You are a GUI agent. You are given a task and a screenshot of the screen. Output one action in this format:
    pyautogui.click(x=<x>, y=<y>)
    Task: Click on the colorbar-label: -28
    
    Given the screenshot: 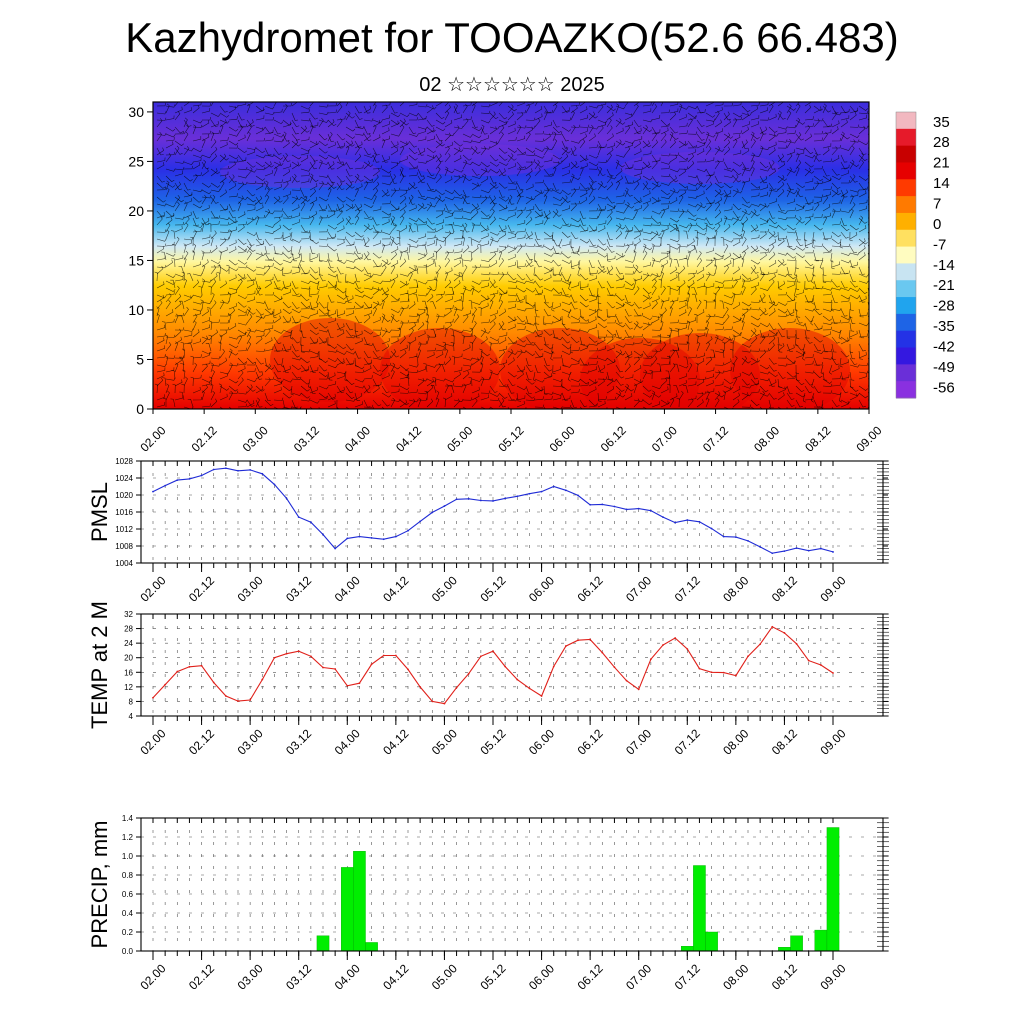 What is the action you would take?
    pyautogui.click(x=944, y=306)
    